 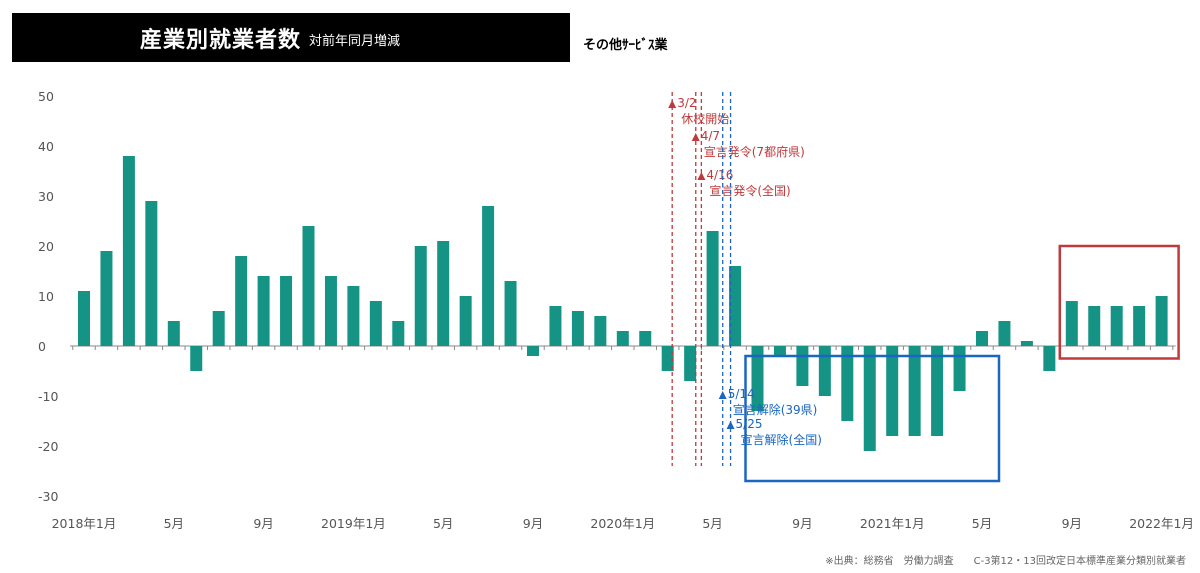 I want to click on lift-all-label: 宣言解除(全国), so click(x=781, y=439).